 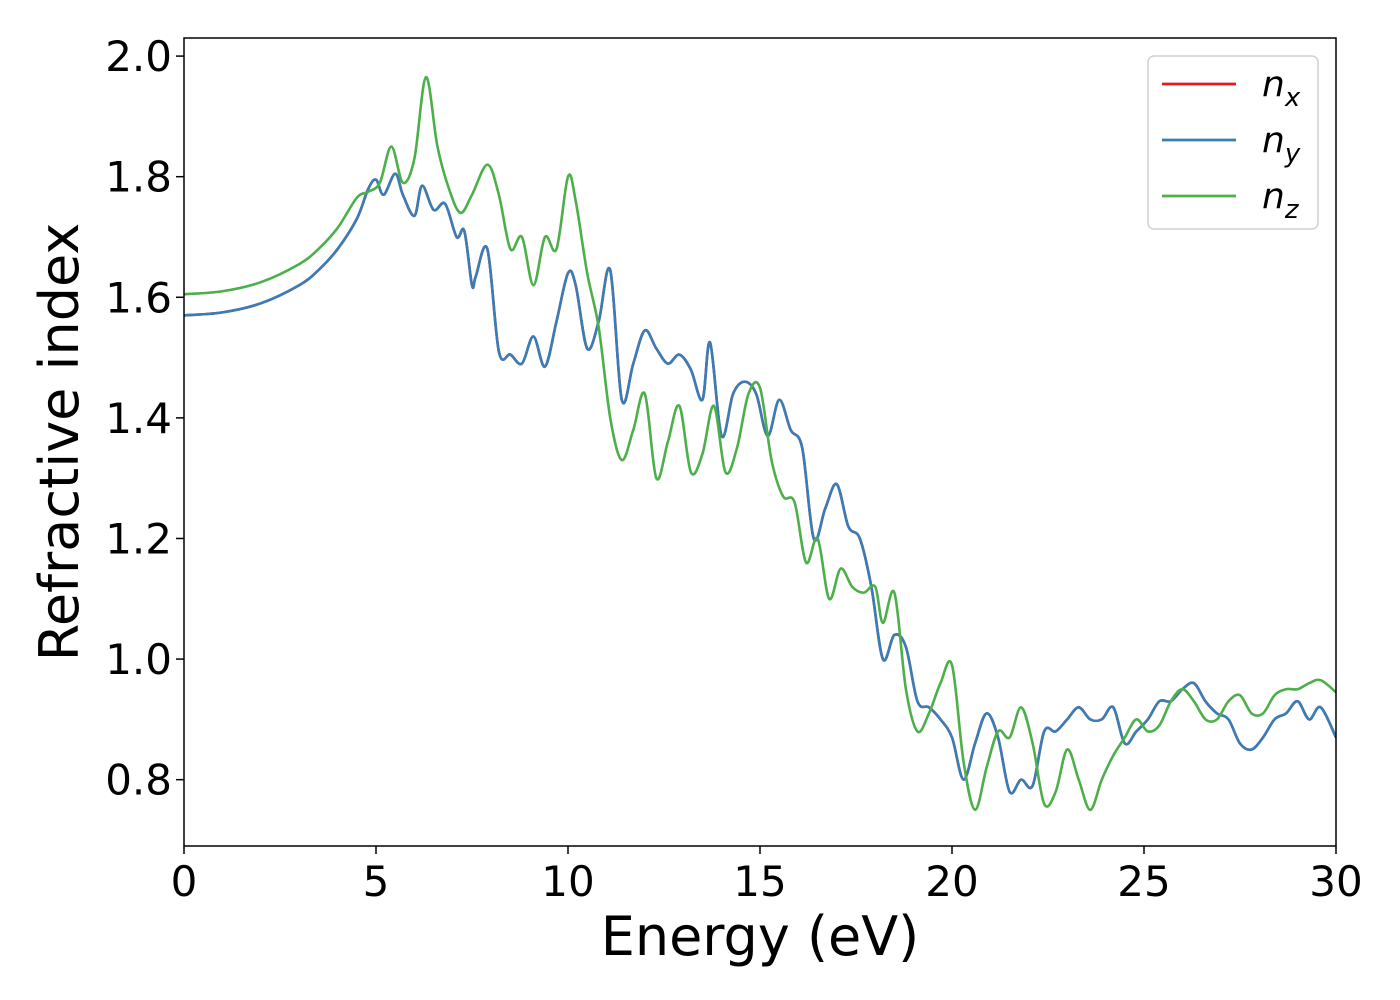 What do you see at coordinates (138, 780) in the screenshot?
I see `y-tick-label: 0.8` at bounding box center [138, 780].